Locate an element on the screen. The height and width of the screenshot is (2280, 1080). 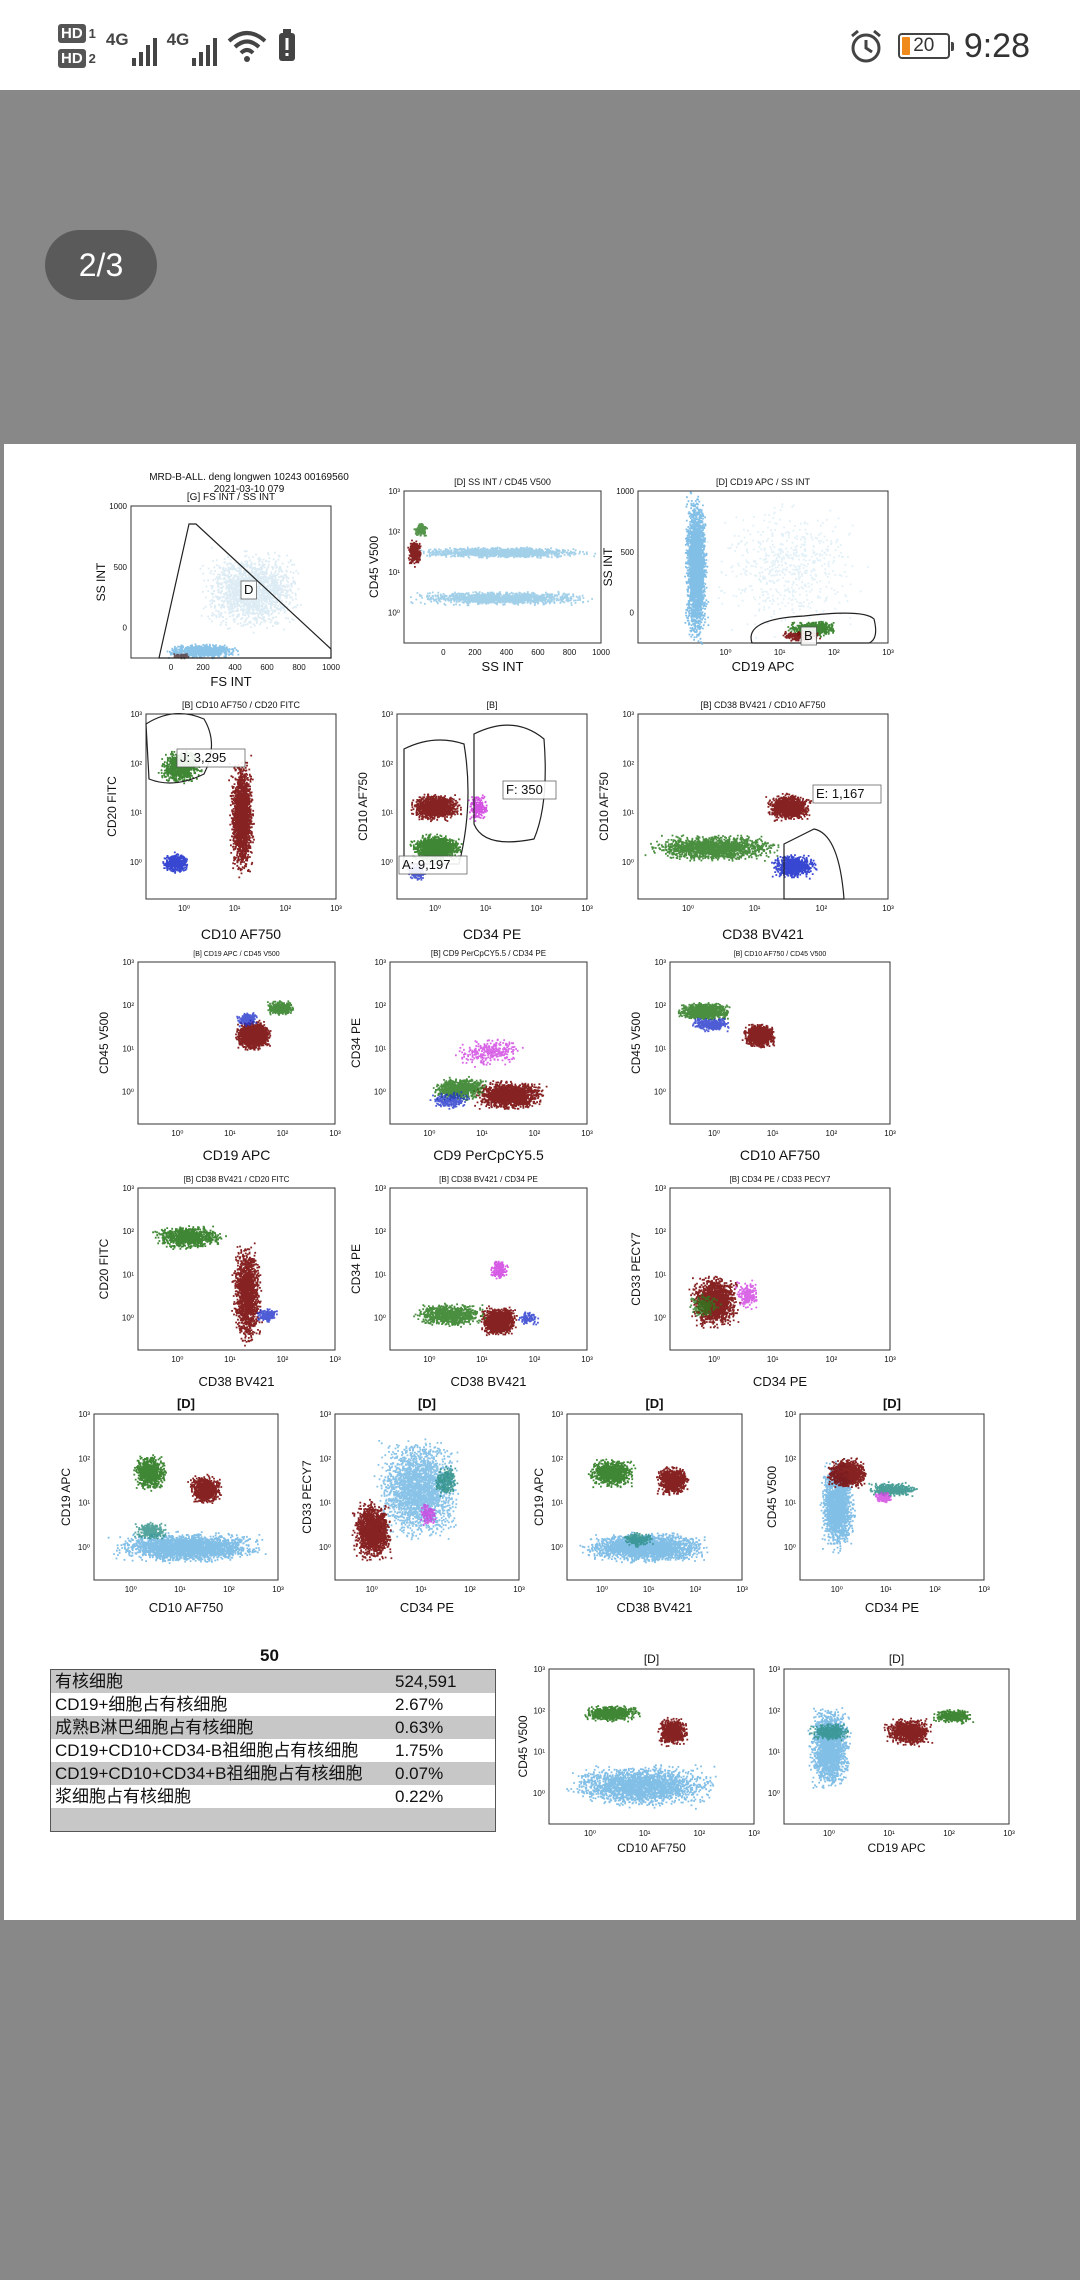
plot-title: [B] CD9 PerCpCY5.5 / CD34 PE is located at coordinates (488, 953).